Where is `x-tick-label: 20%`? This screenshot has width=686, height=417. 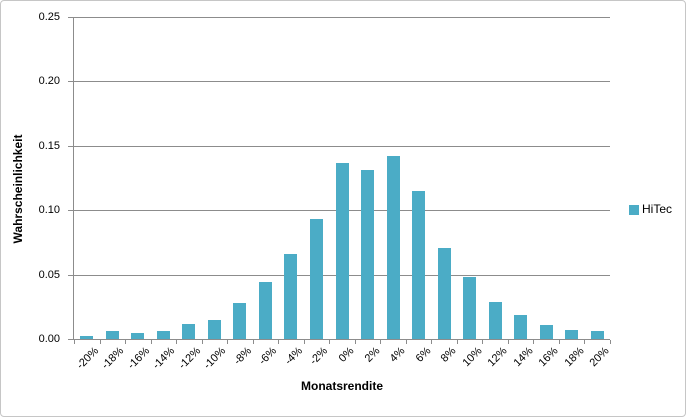
x-tick-label: 20% is located at coordinates (599, 357).